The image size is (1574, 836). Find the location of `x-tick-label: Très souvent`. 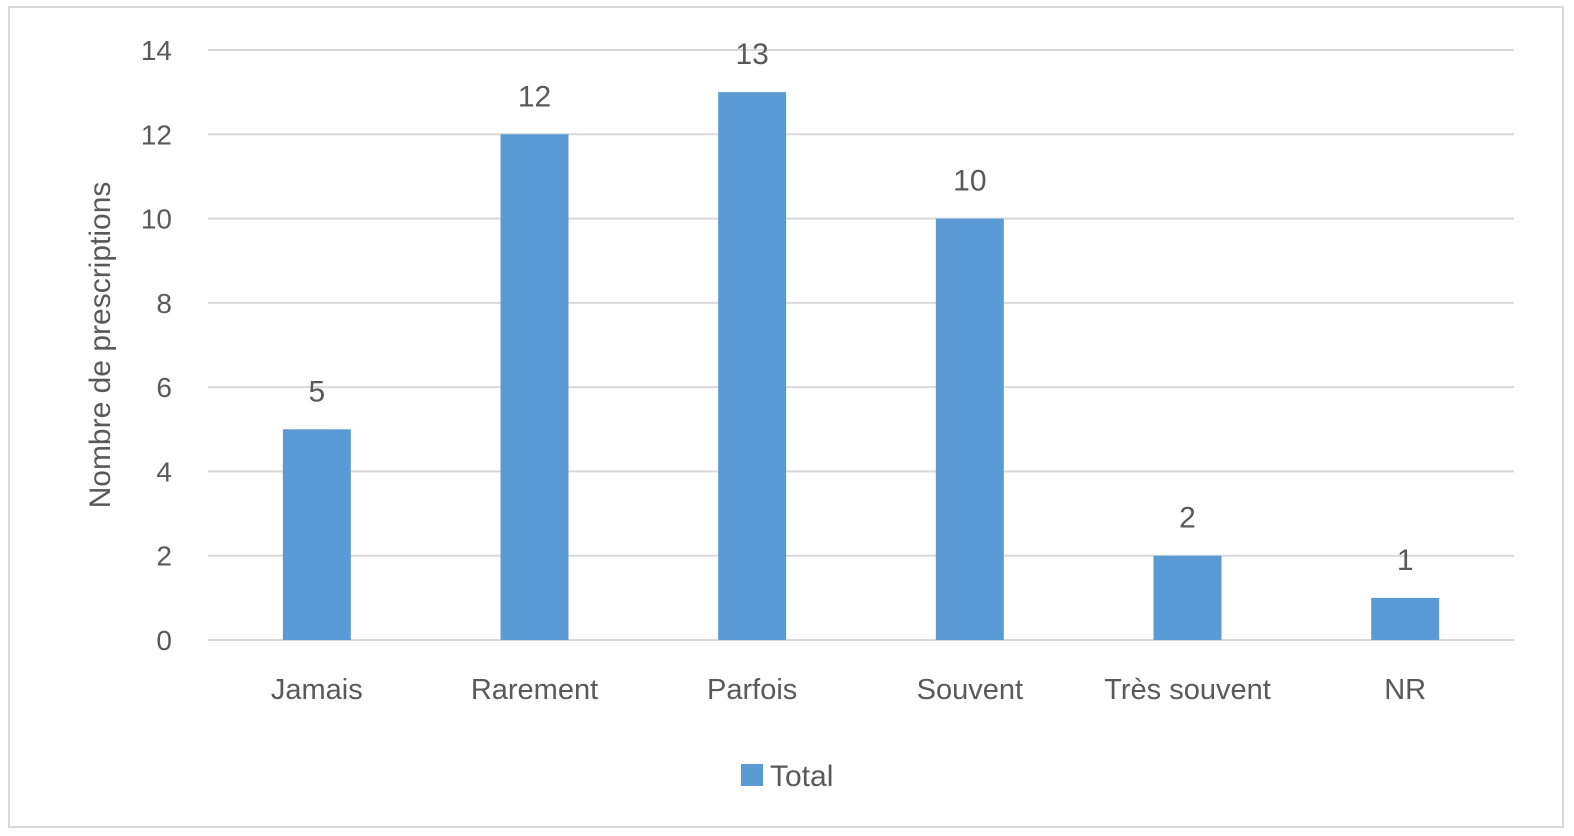

x-tick-label: Très souvent is located at coordinates (1187, 690).